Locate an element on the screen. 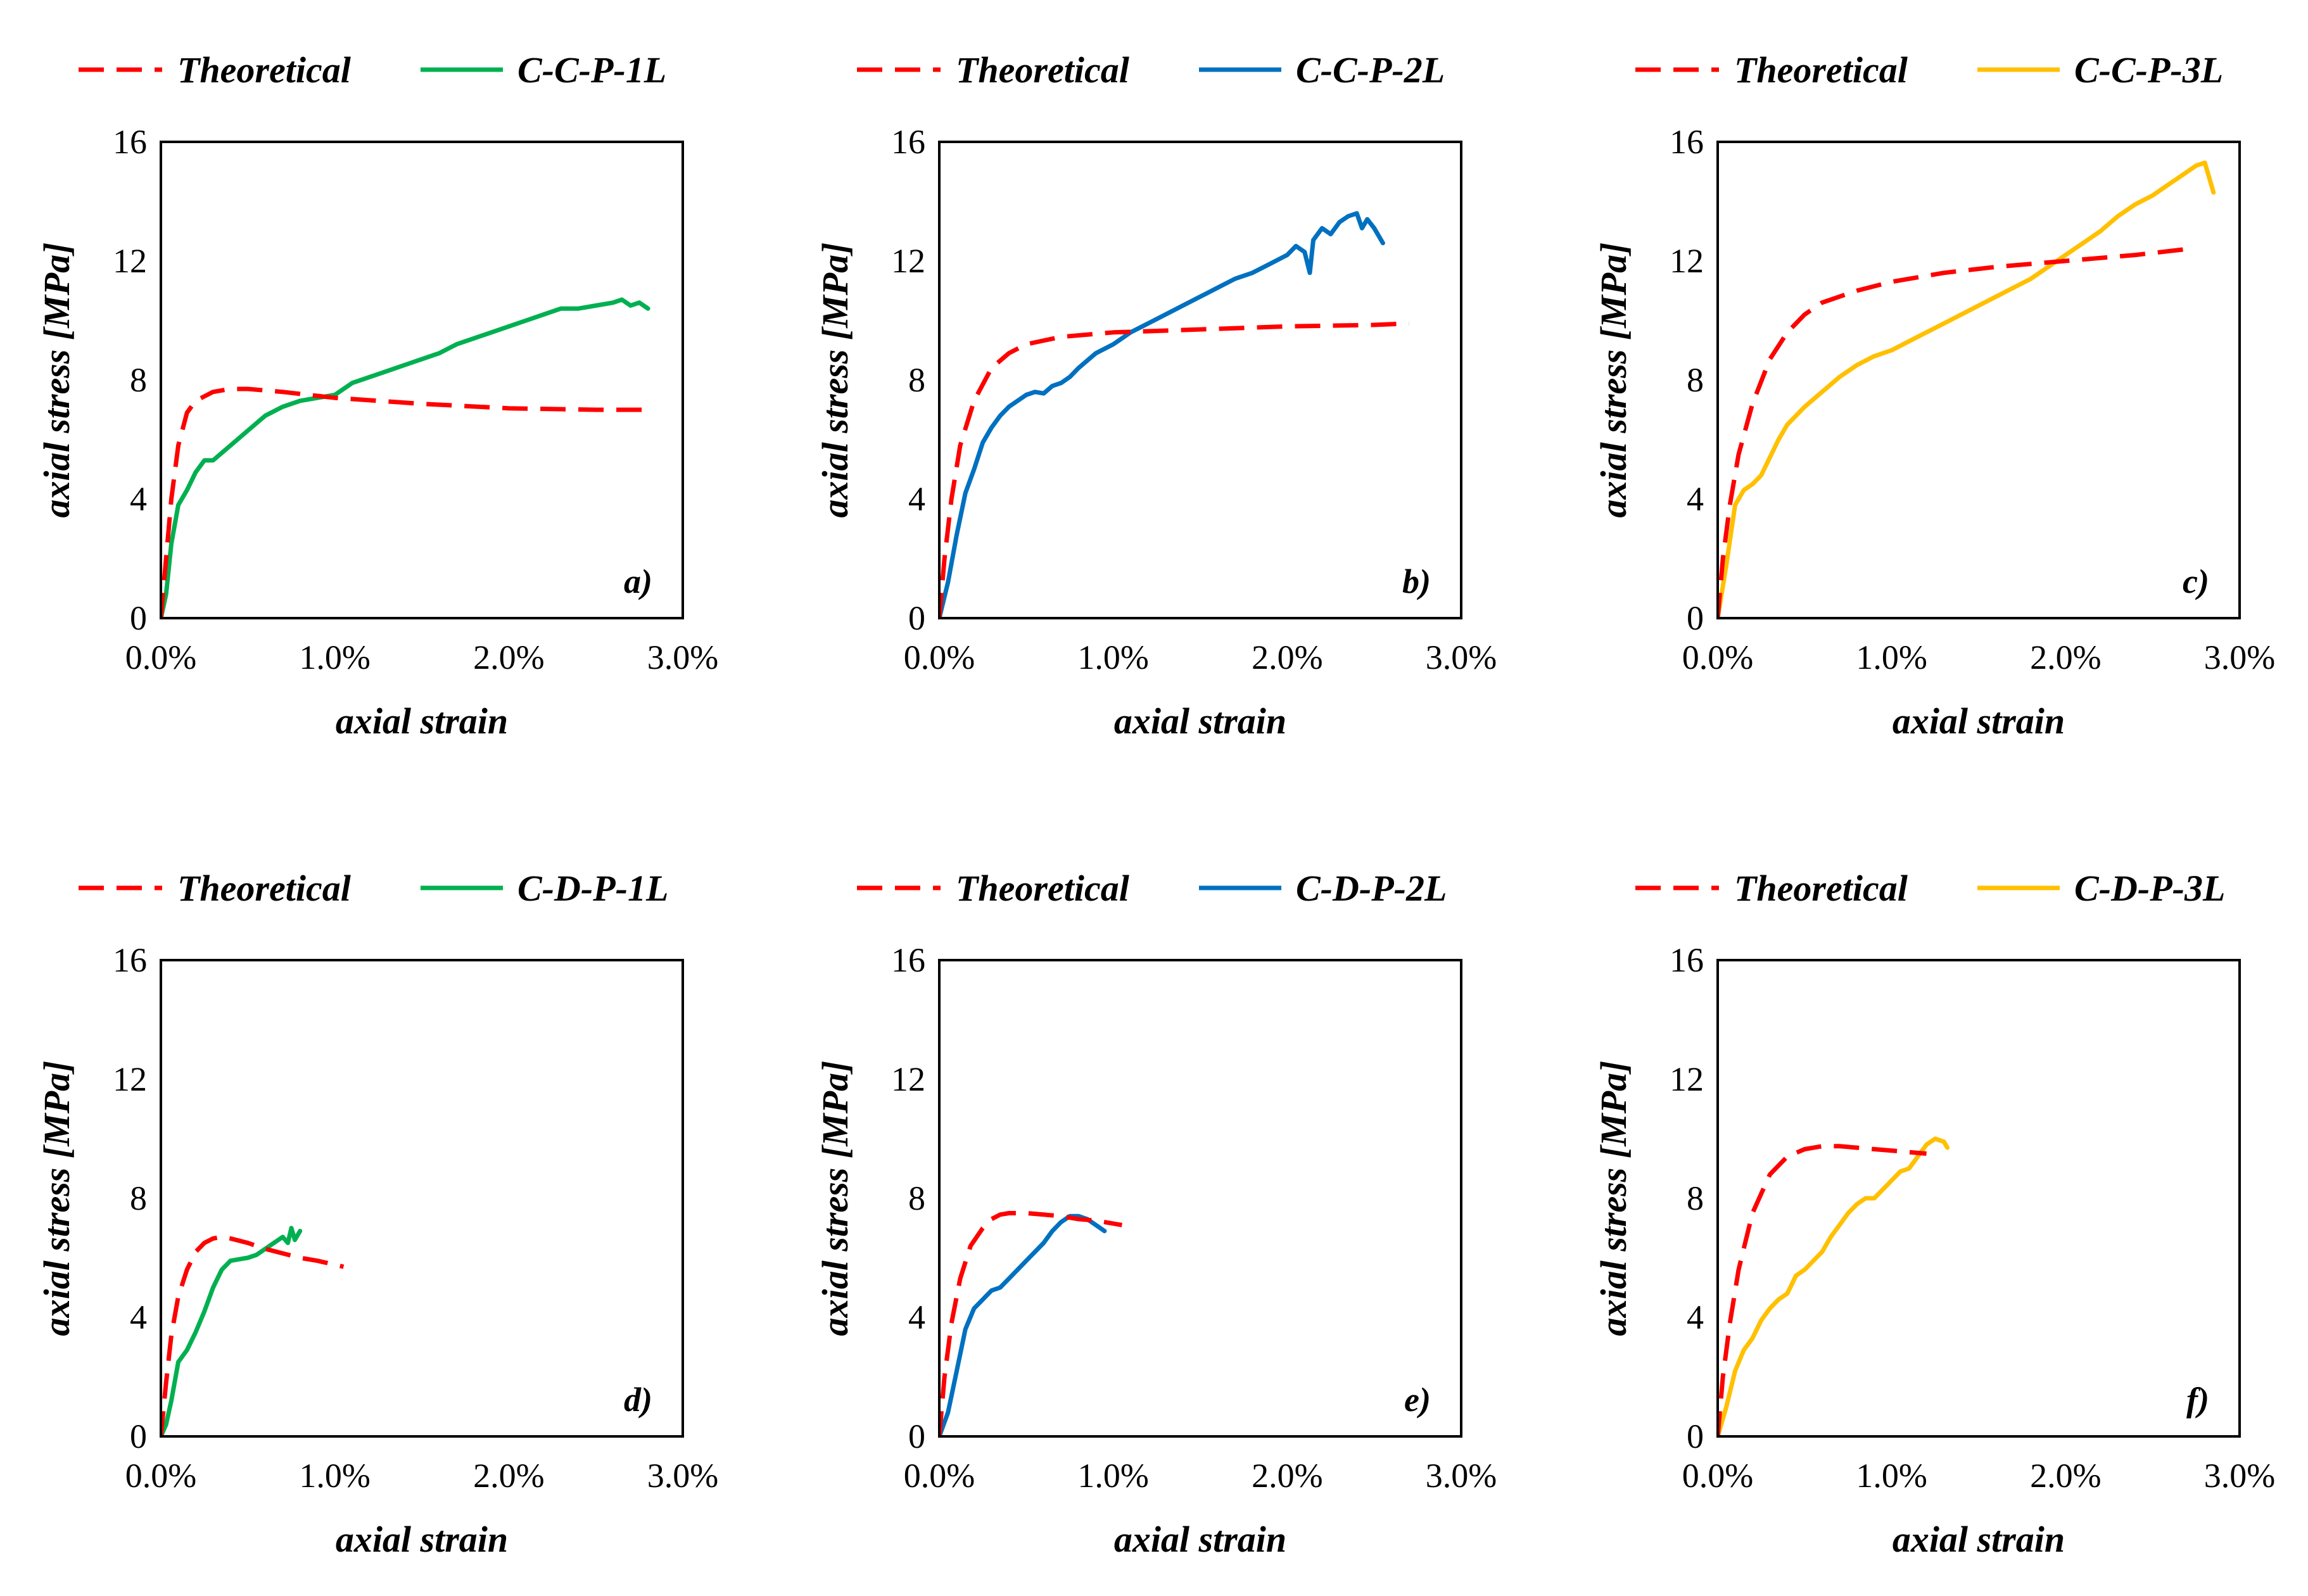  legend-label-specimen: C-C-P-2L is located at coordinates (1370, 70).